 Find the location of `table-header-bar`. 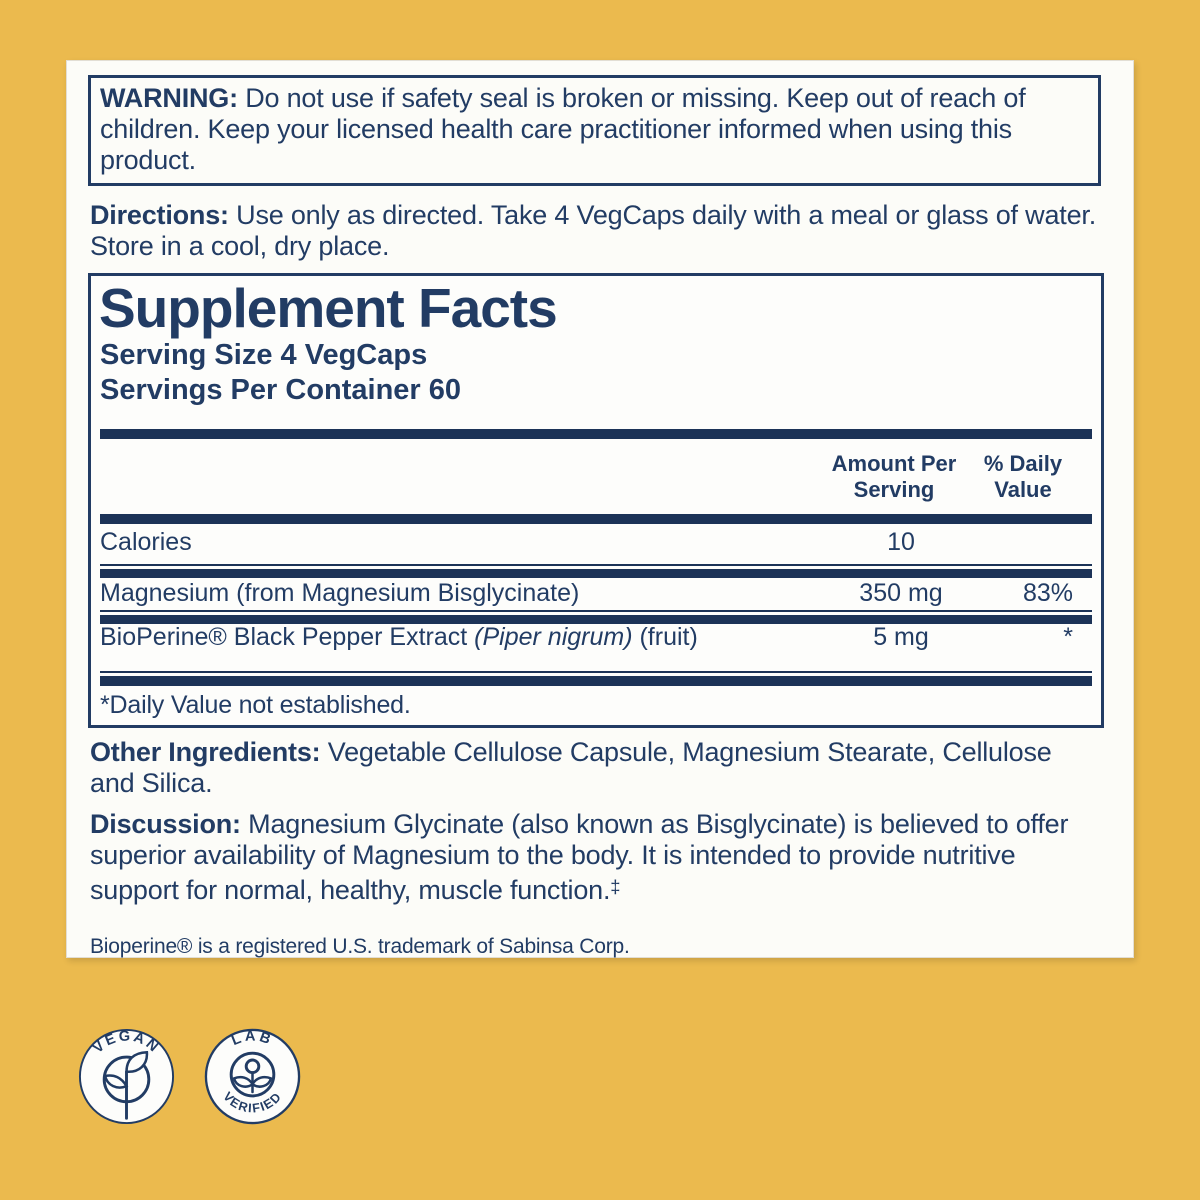

table-header-bar is located at coordinates (596, 519).